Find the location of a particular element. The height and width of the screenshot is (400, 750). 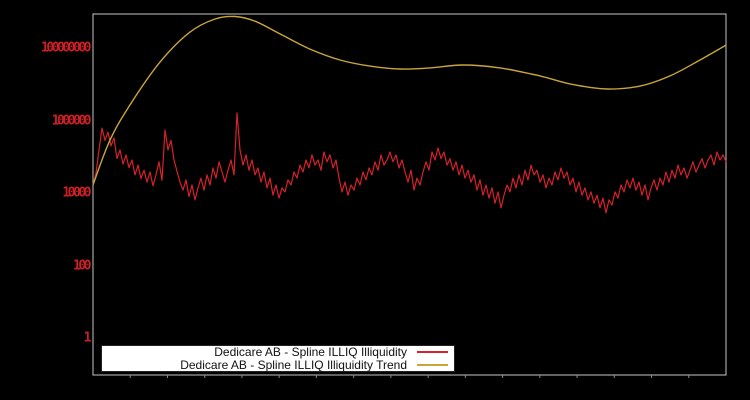

legend-label-illiquidity: Dedicare AB - Spline ILLIQ Illiquidity is located at coordinates (310, 351).